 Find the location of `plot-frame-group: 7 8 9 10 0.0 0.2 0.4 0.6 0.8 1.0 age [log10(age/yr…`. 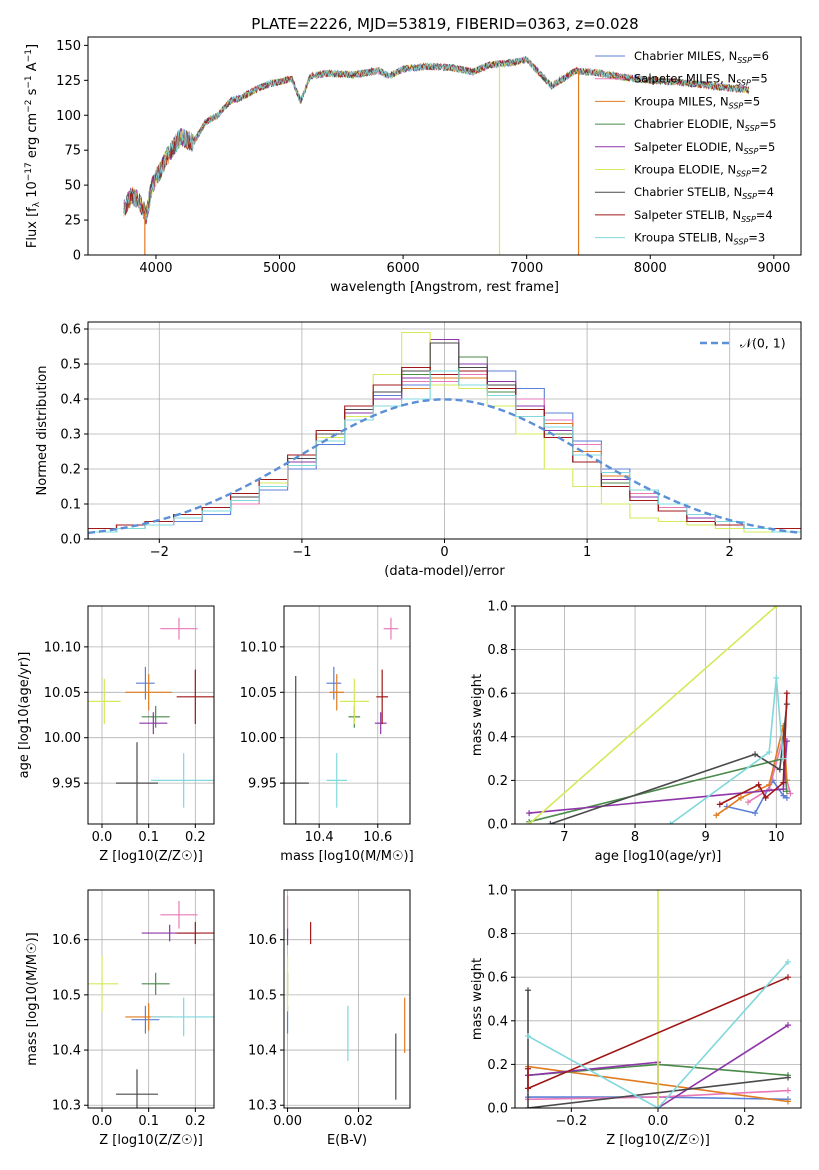

plot-frame-group: 7 8 9 10 0.0 0.2 0.4 0.6 0.8 1.0 age [log10(age/yr… is located at coordinates (636, 732).